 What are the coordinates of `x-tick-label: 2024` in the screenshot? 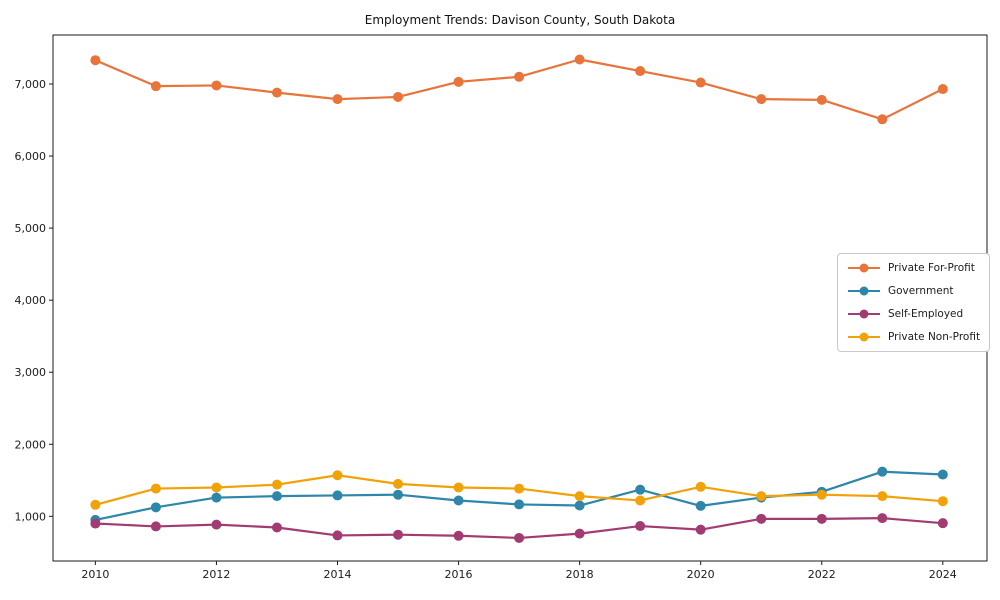 It's located at (943, 574).